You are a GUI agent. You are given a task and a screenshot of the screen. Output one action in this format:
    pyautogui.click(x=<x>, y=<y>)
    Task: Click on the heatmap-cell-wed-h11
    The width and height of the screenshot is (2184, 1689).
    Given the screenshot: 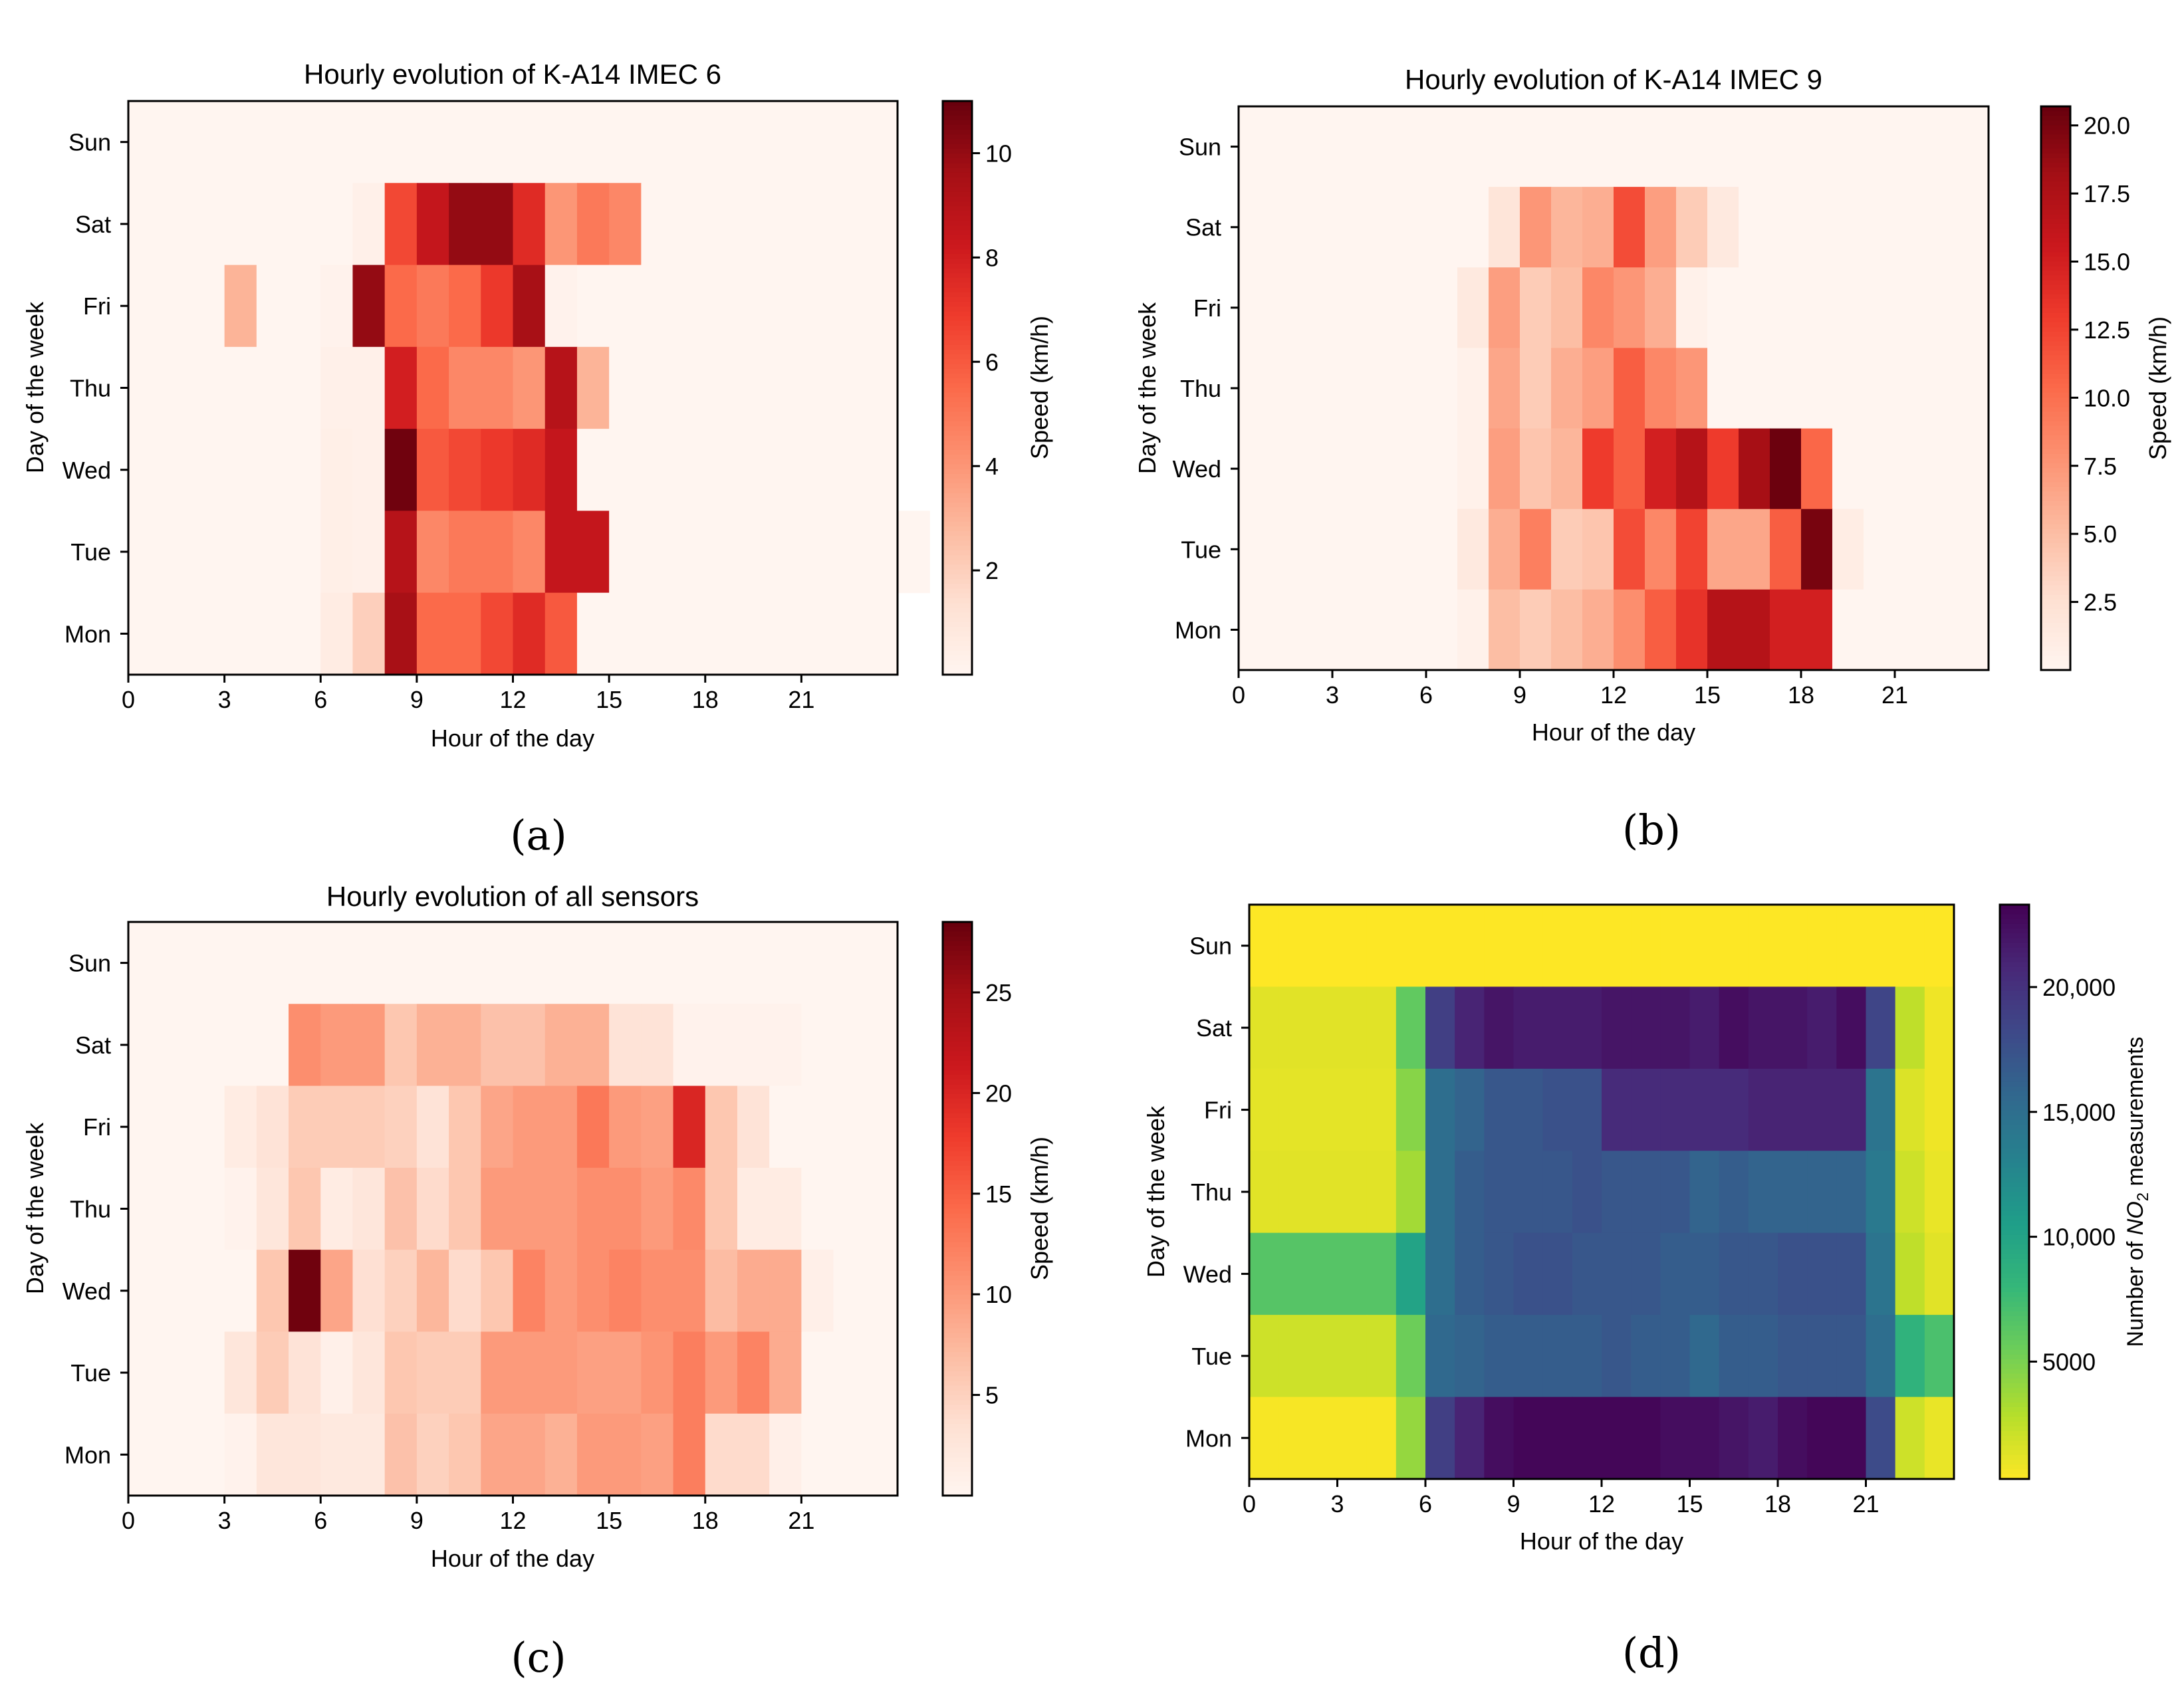 What is the action you would take?
    pyautogui.click(x=497, y=470)
    